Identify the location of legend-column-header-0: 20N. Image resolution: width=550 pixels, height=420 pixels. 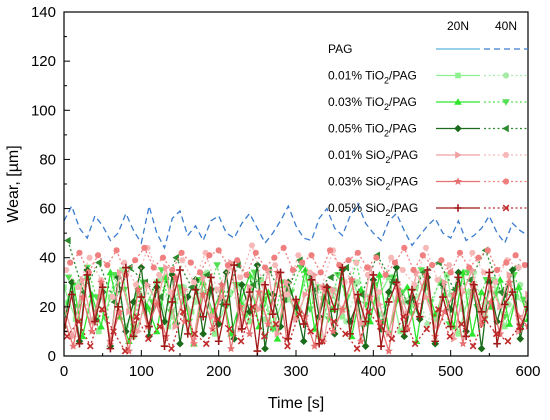
(458, 26).